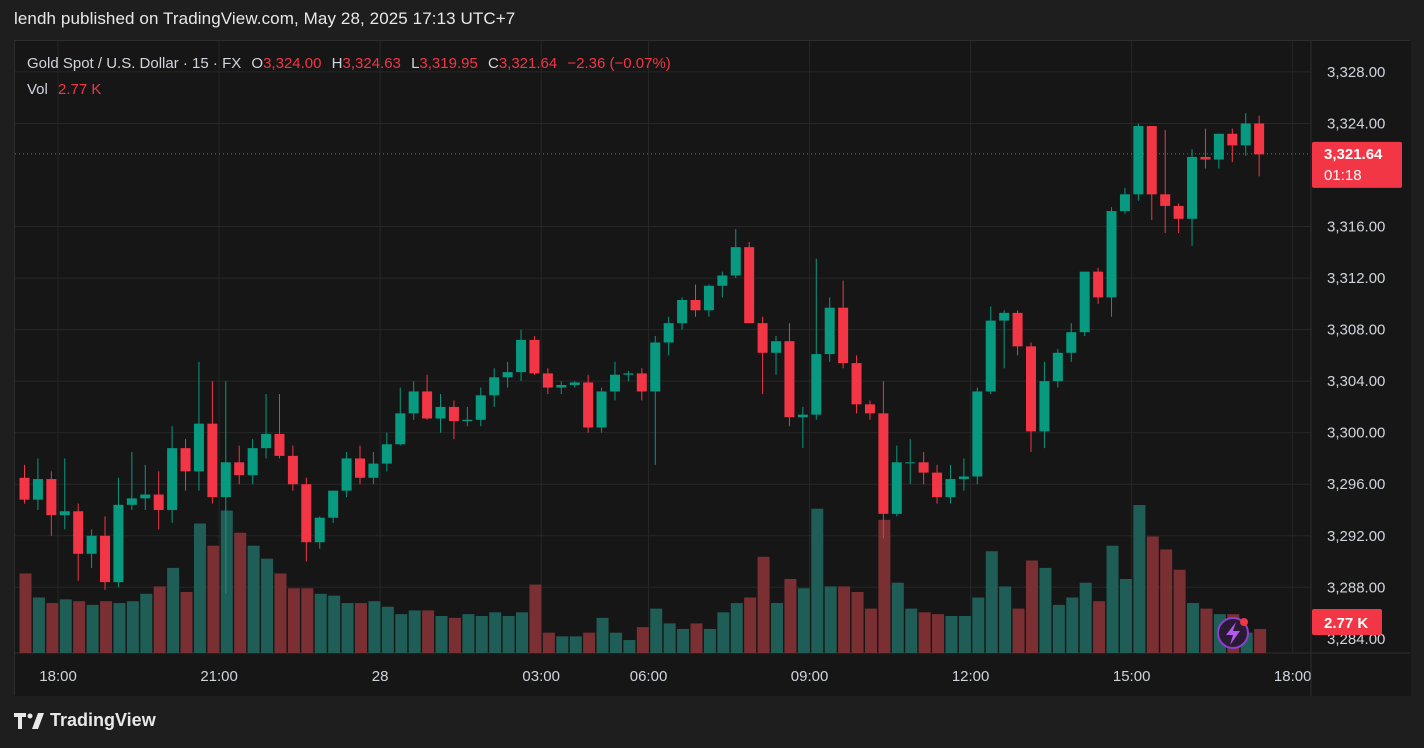  I want to click on last-price-label: 3,321.64, so click(1353, 154).